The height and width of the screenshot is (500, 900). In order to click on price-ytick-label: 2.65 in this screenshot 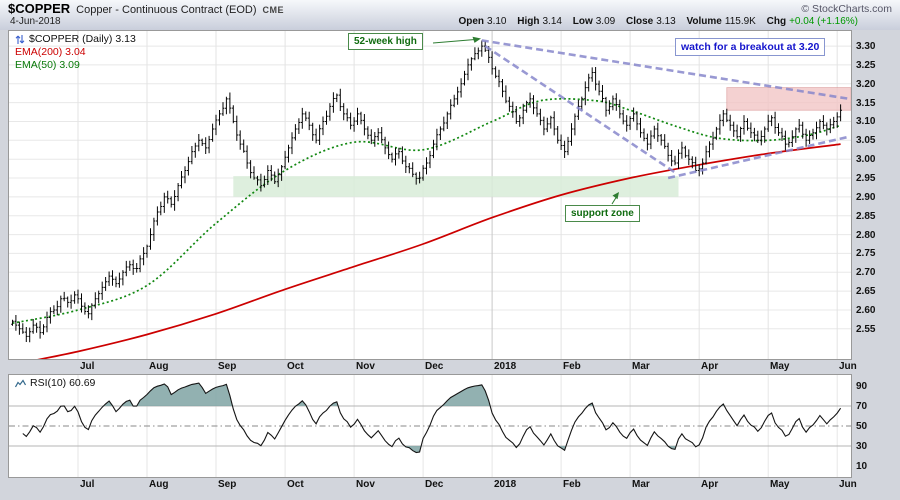, I will do `click(866, 291)`.